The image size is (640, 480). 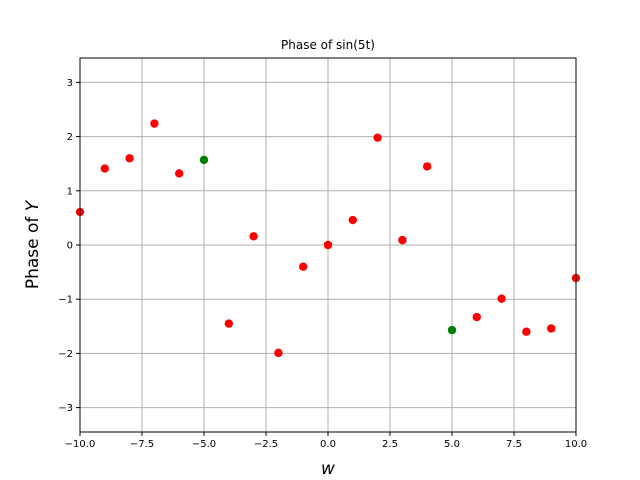 I want to click on y-tick-label: −1, so click(x=65, y=300).